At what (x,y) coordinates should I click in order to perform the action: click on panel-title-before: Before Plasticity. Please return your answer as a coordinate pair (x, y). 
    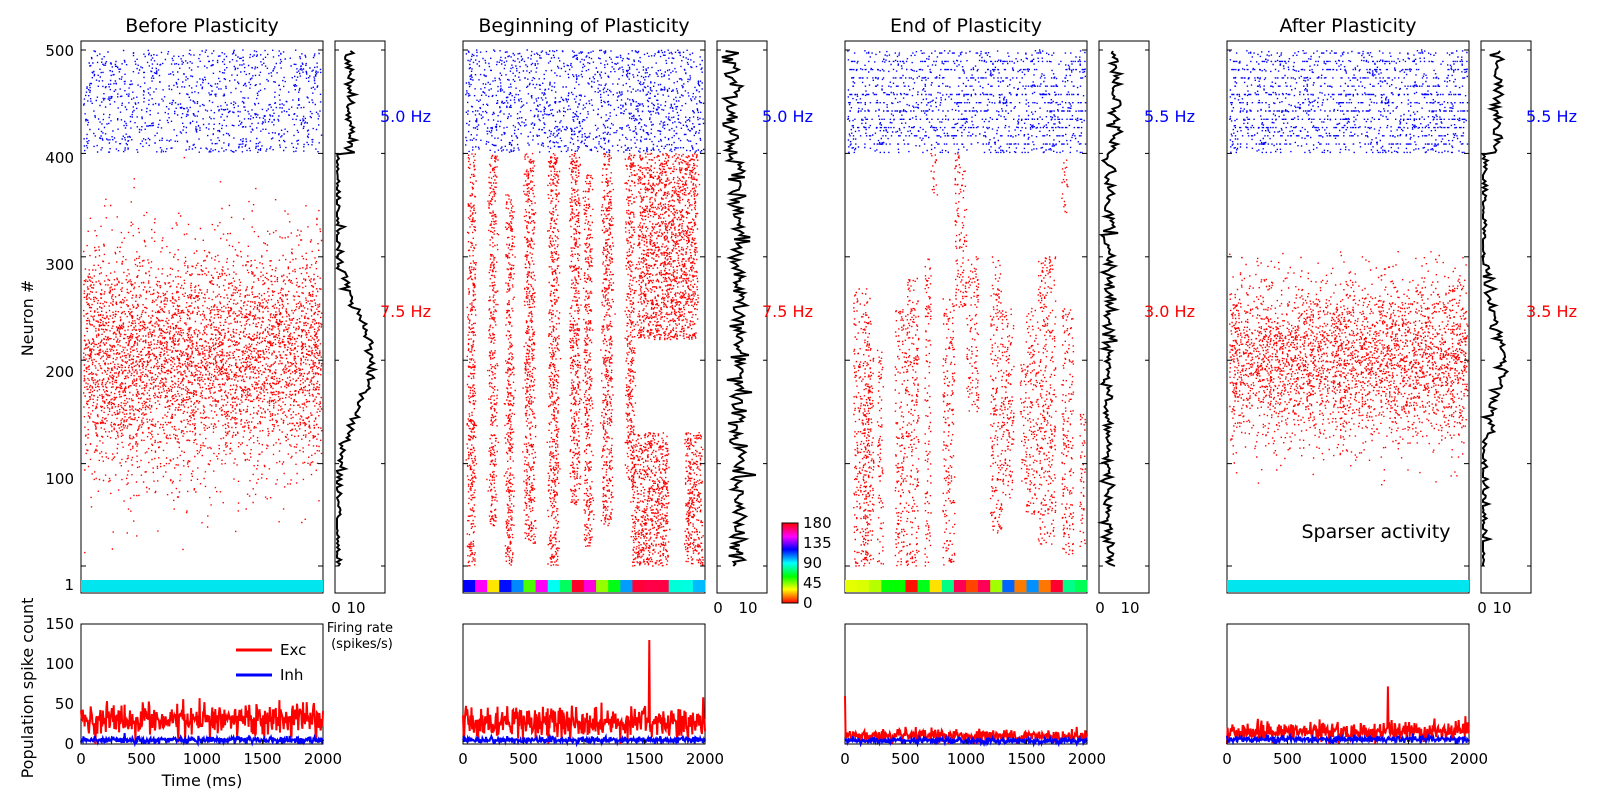
    Looking at the image, I should click on (202, 26).